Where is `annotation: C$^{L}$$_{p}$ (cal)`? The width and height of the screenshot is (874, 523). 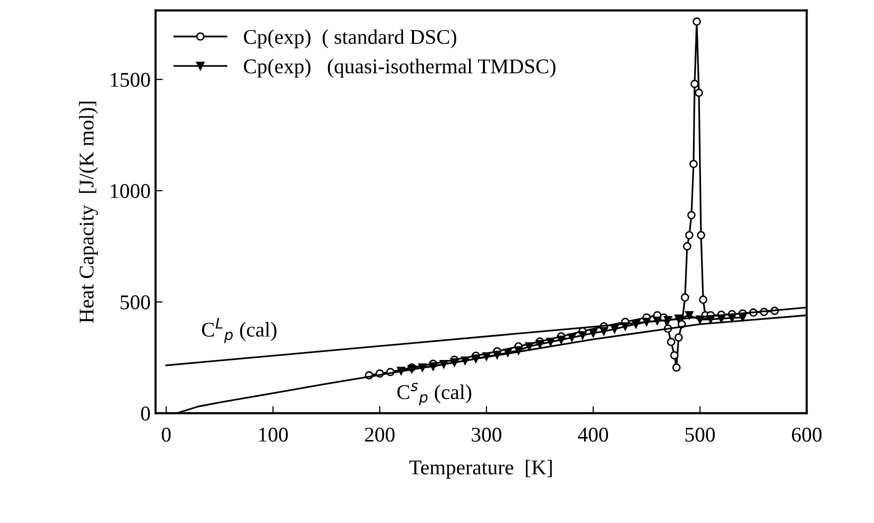 annotation: C$^{L}$$_{p}$ (cal) is located at coordinates (239, 330).